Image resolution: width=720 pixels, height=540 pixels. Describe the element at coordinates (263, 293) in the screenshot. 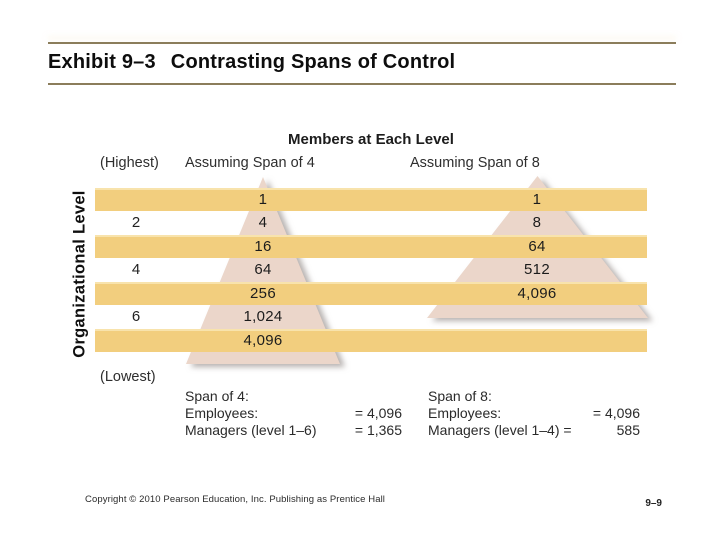

I see `span4-value-level5: 256` at that location.